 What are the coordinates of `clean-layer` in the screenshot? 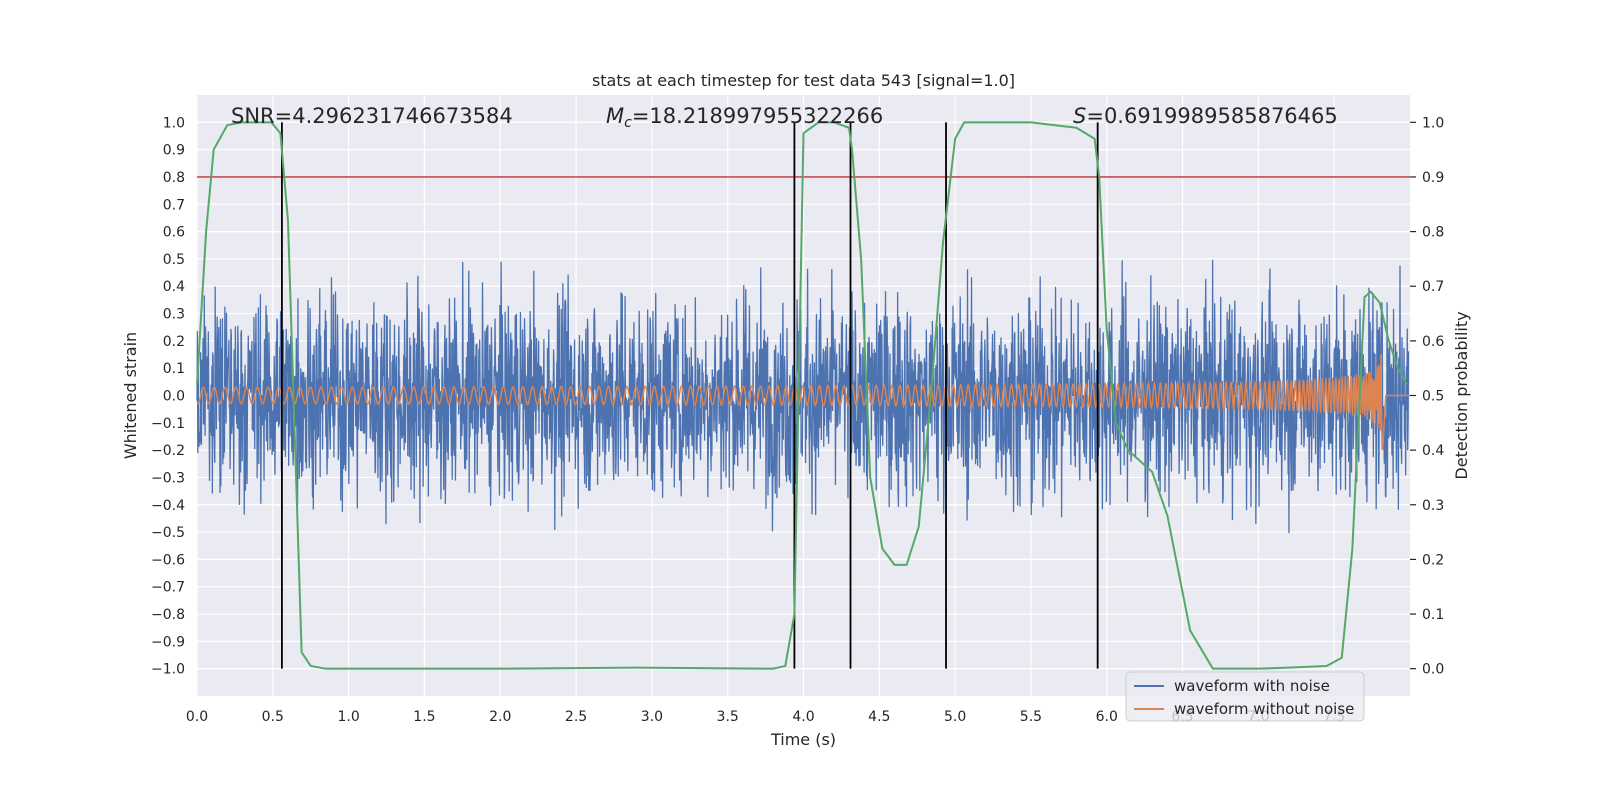 It's located at (803, 402).